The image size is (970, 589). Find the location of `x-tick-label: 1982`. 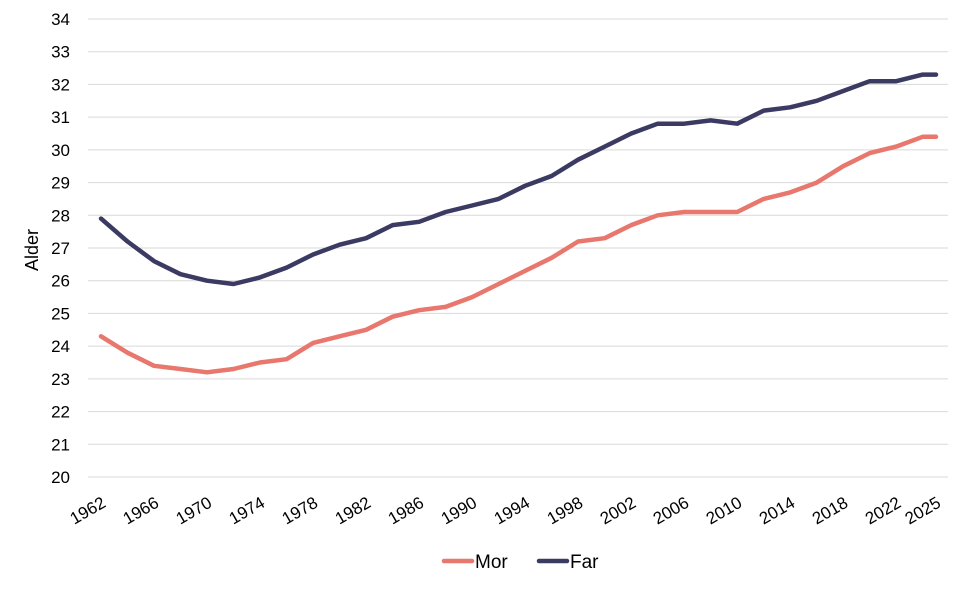

x-tick-label: 1982 is located at coordinates (353, 510).